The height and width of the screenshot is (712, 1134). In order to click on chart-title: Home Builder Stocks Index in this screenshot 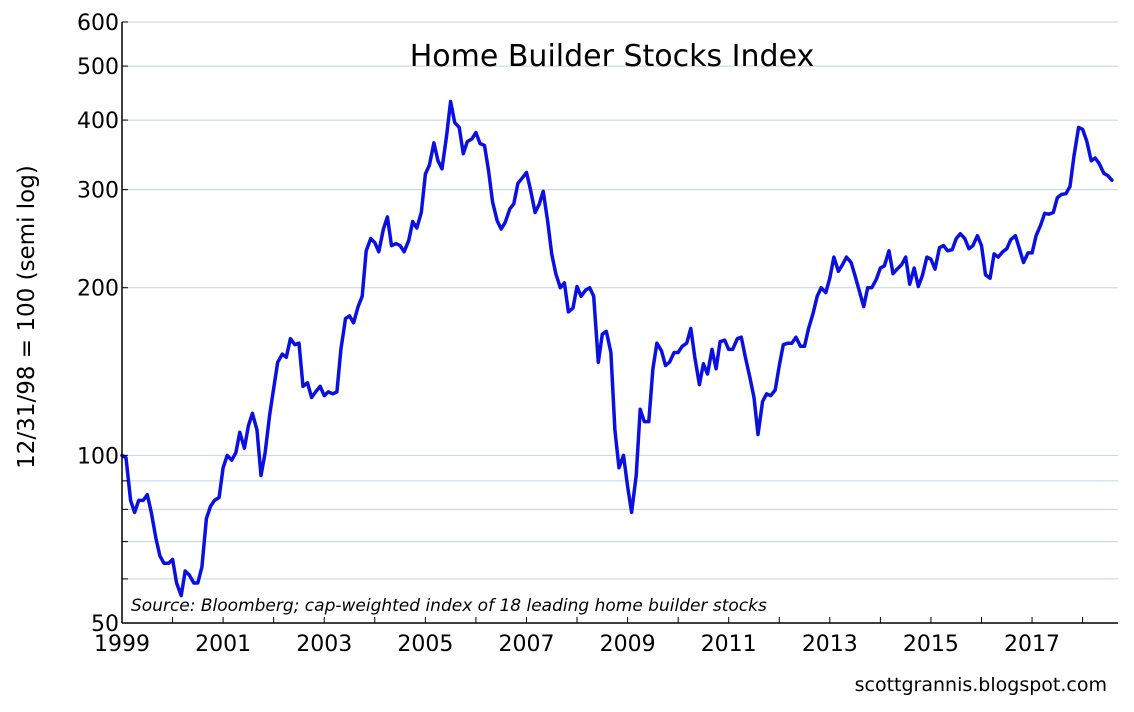, I will do `click(612, 56)`.